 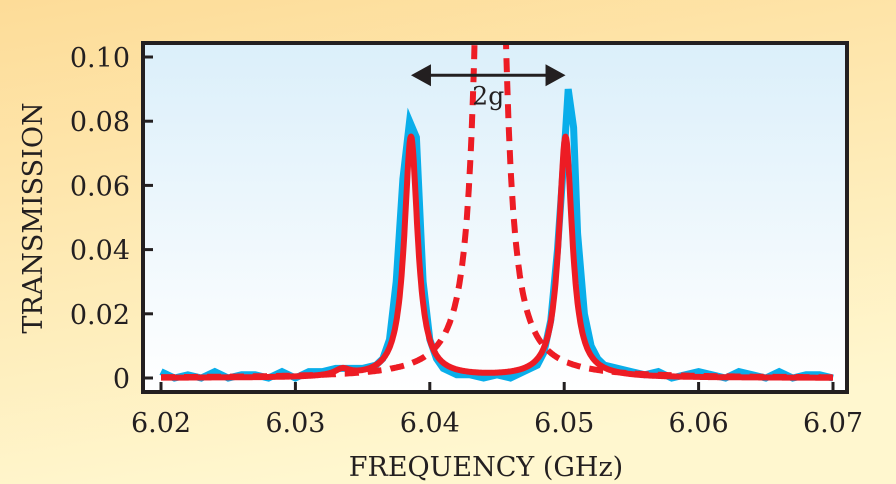 What do you see at coordinates (100, 122) in the screenshot?
I see `y-tick-label: 0.08` at bounding box center [100, 122].